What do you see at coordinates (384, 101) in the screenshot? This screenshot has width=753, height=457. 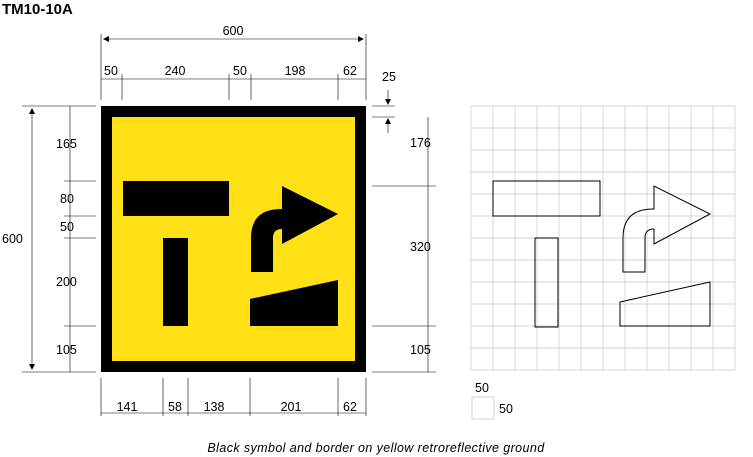 I see `border-thickness-callout: 25` at bounding box center [384, 101].